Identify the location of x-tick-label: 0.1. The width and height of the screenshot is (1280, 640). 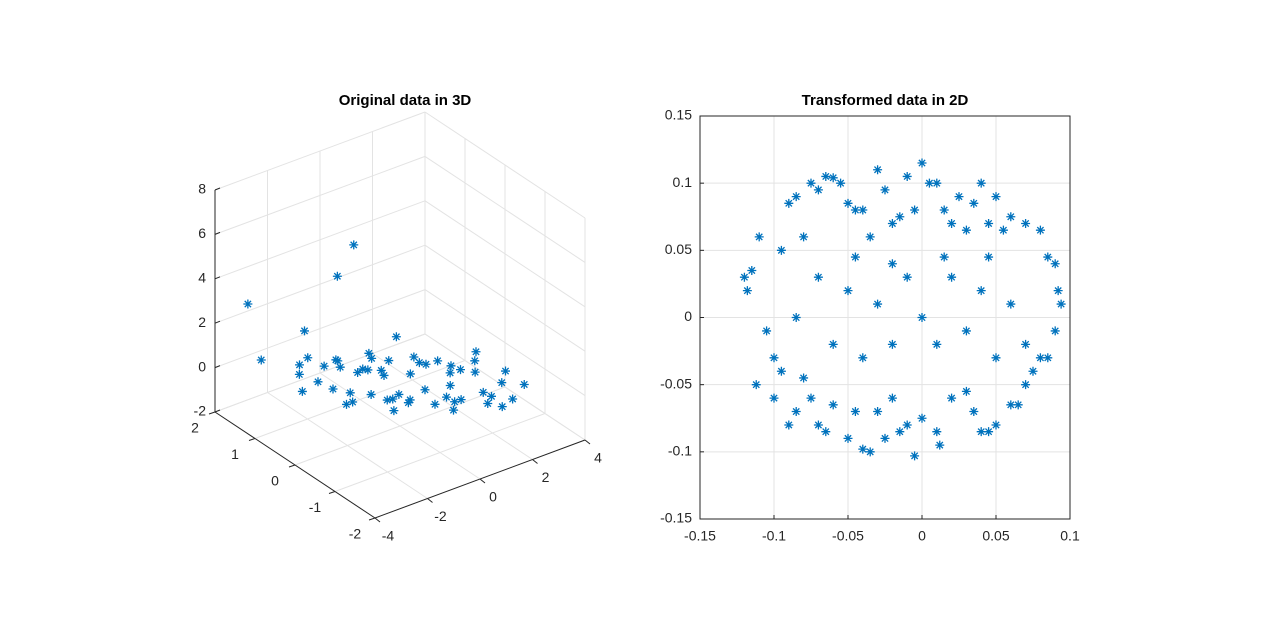
(1070, 536).